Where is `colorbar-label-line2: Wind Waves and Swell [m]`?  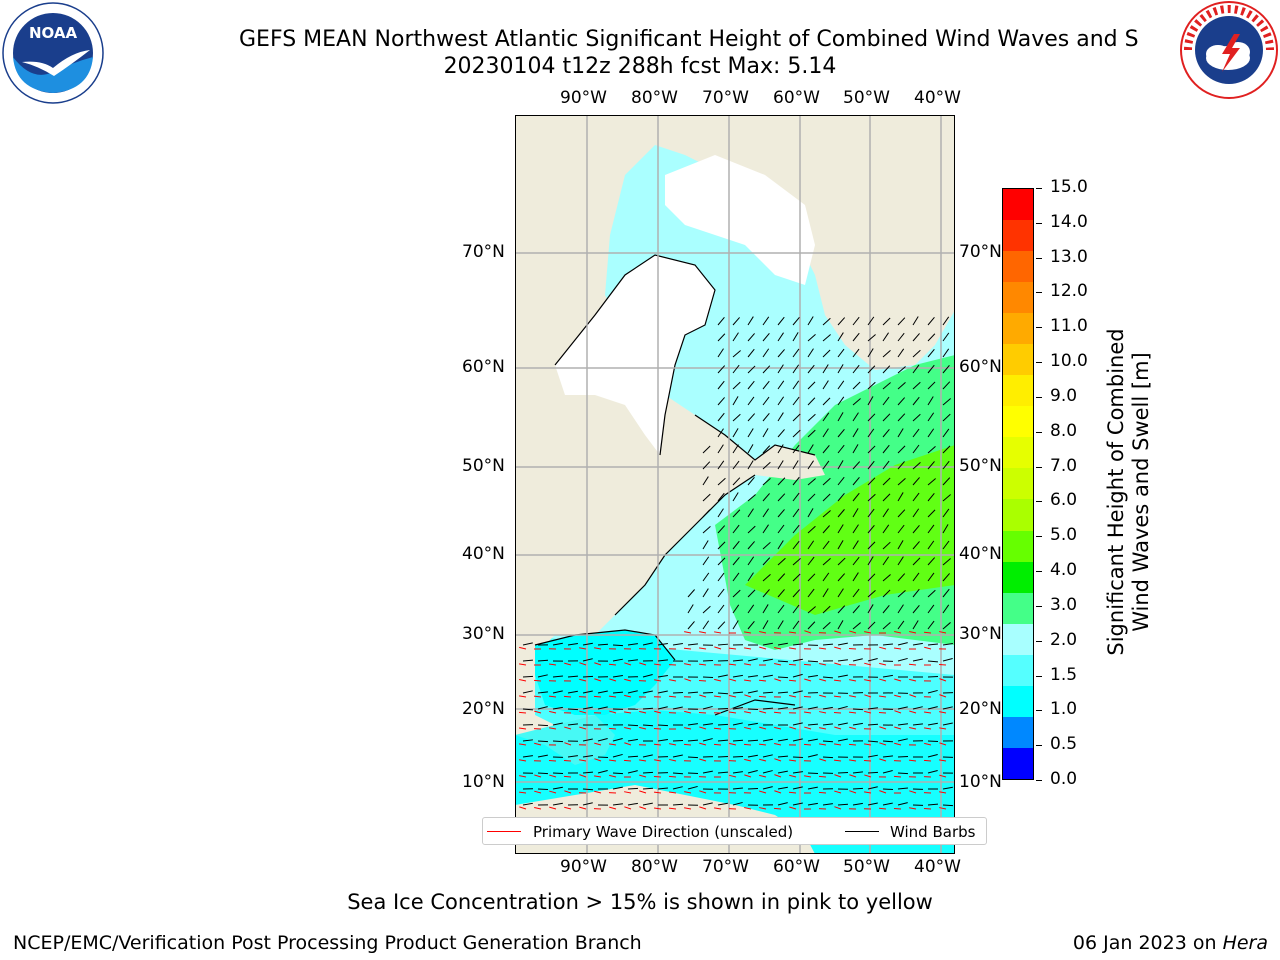
colorbar-label-line2: Wind Waves and Swell [m] is located at coordinates (1141, 492).